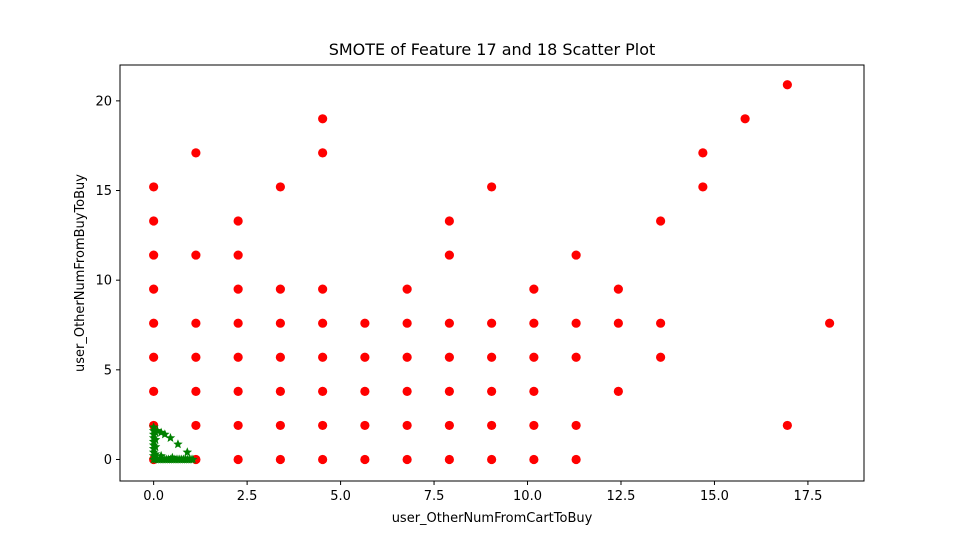  What do you see at coordinates (714, 496) in the screenshot?
I see `x-tick-label: 15.0` at bounding box center [714, 496].